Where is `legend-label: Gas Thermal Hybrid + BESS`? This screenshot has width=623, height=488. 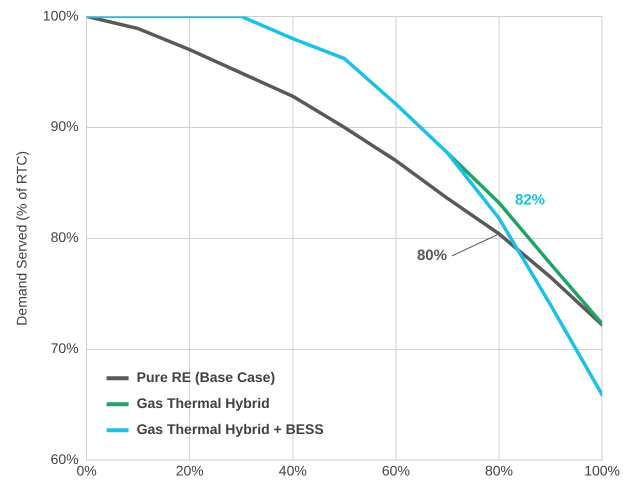
legend-label: Gas Thermal Hybrid + BESS is located at coordinates (230, 429).